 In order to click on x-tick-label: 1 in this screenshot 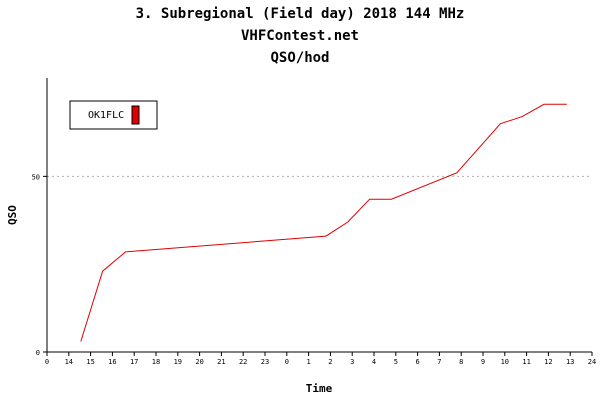, I will do `click(308, 362)`.